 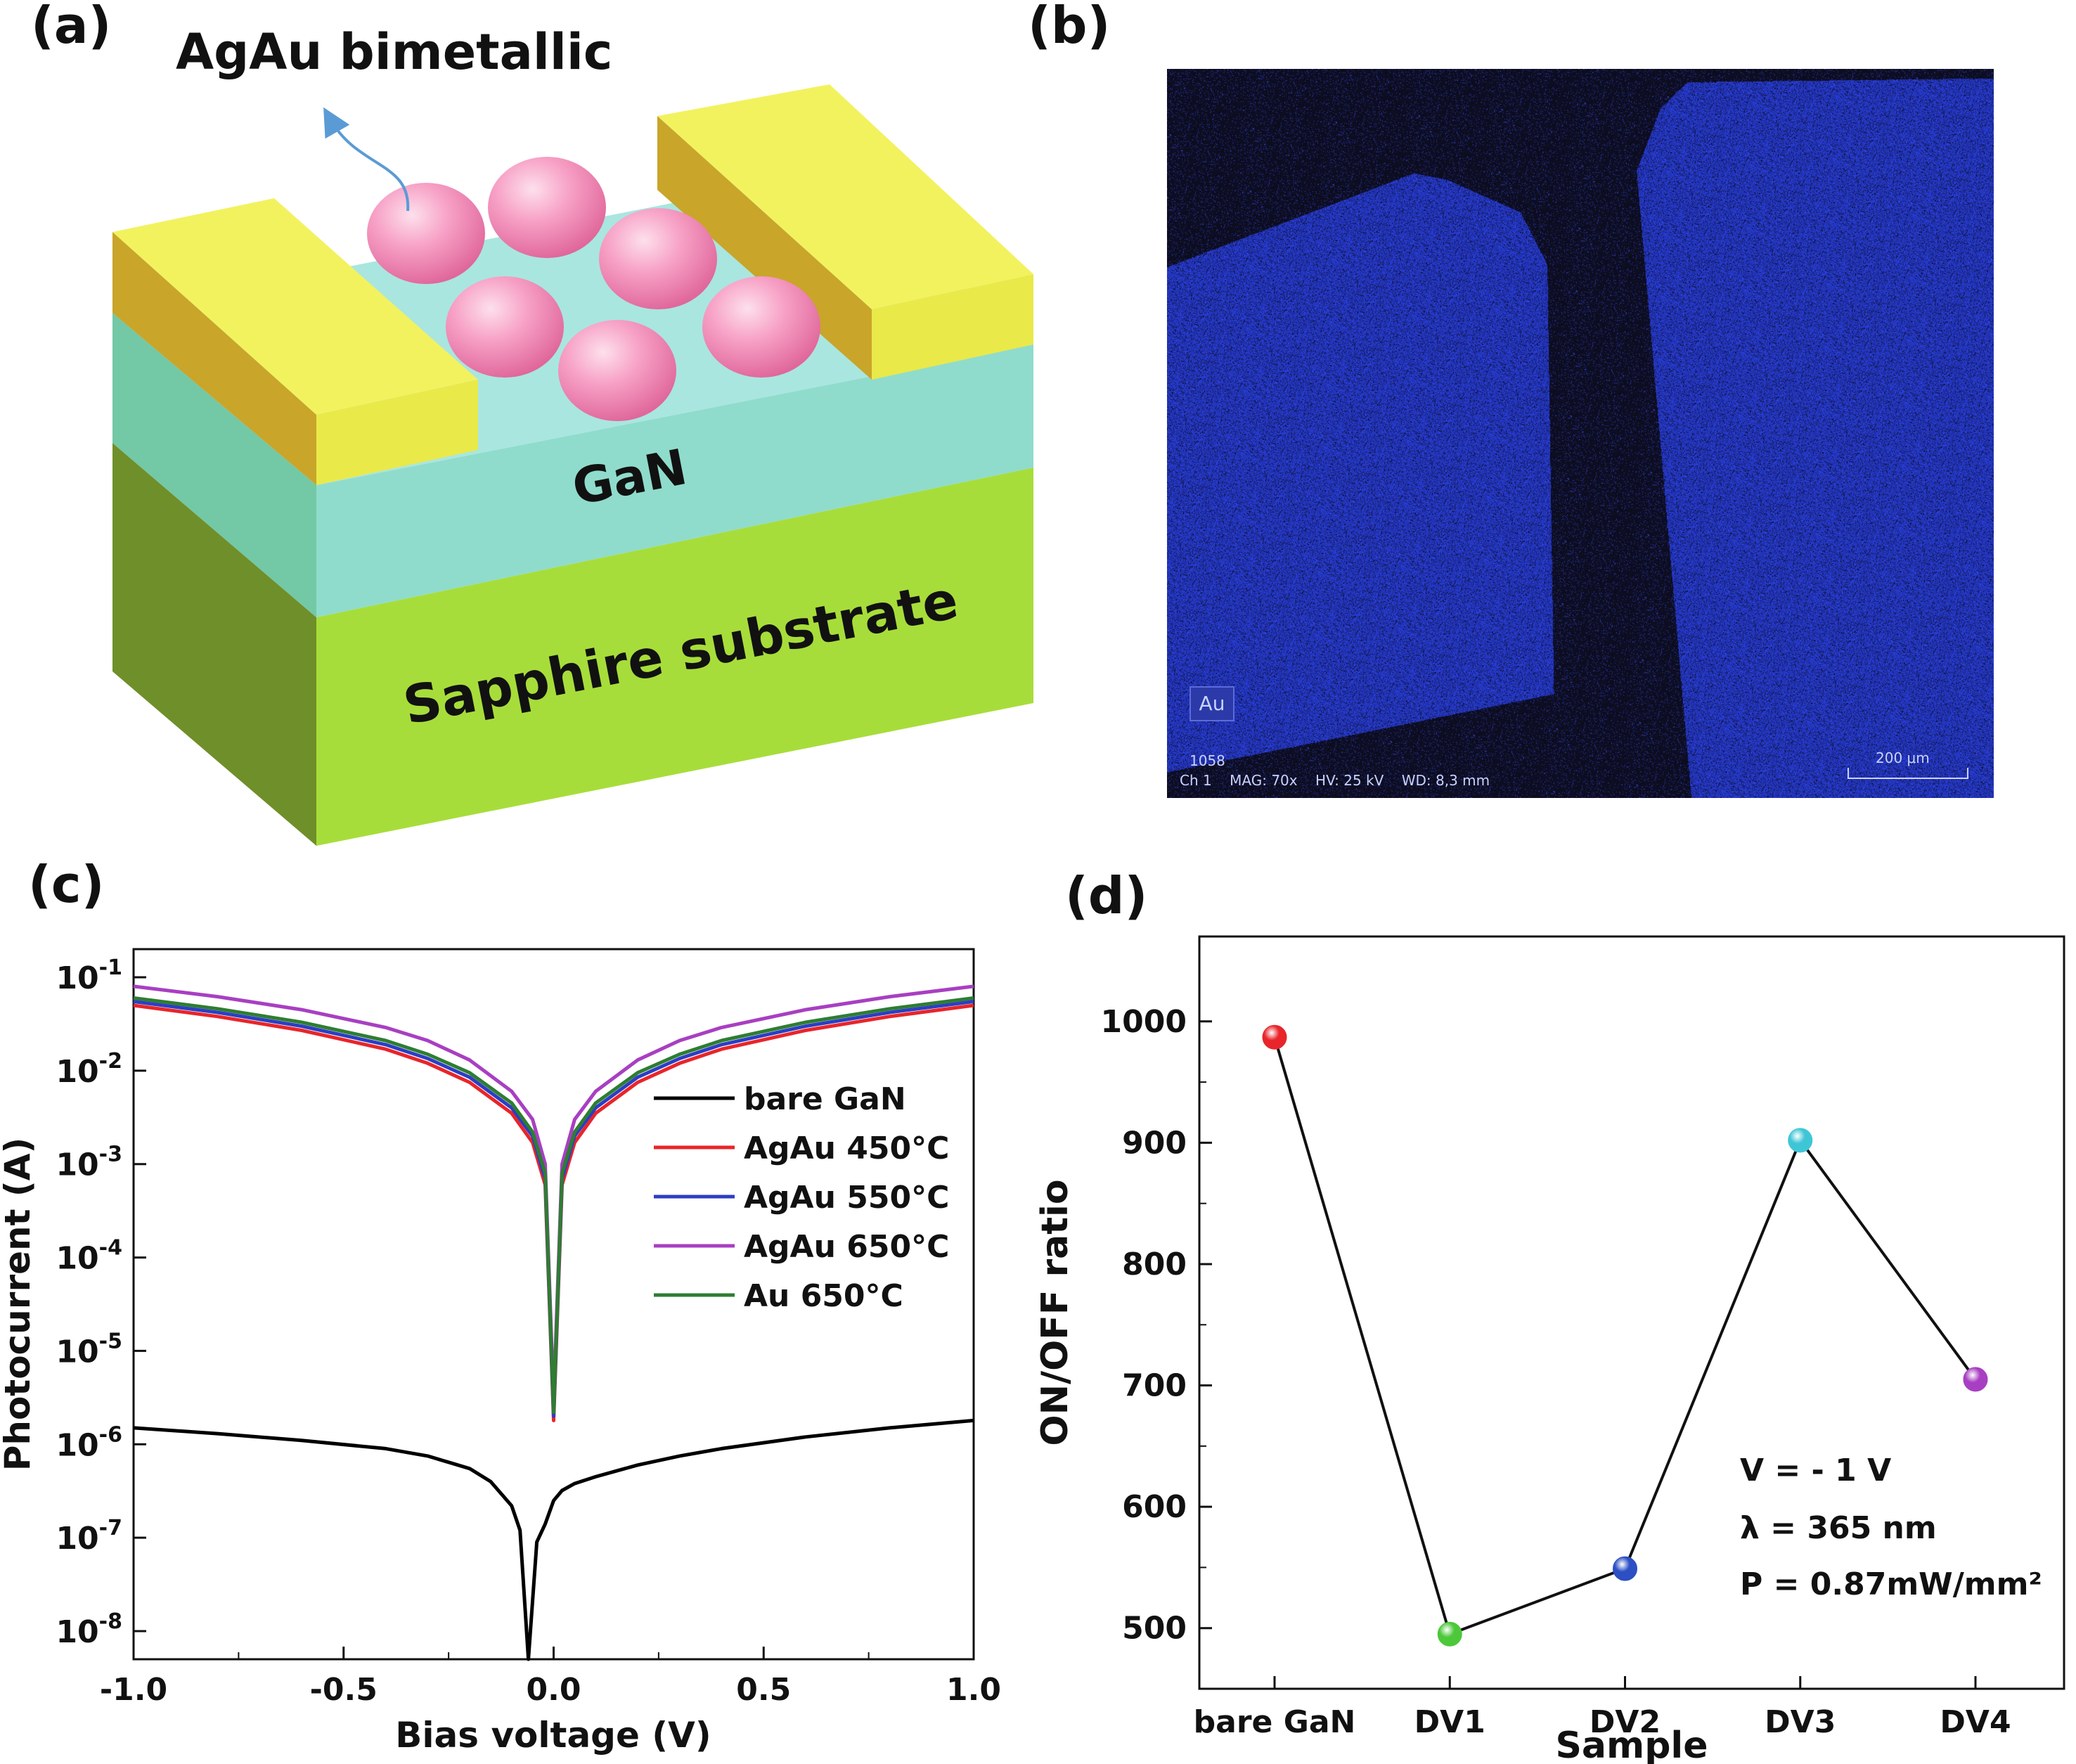 What do you see at coordinates (1631, 1744) in the screenshot?
I see `x-axis-label: Sample` at bounding box center [1631, 1744].